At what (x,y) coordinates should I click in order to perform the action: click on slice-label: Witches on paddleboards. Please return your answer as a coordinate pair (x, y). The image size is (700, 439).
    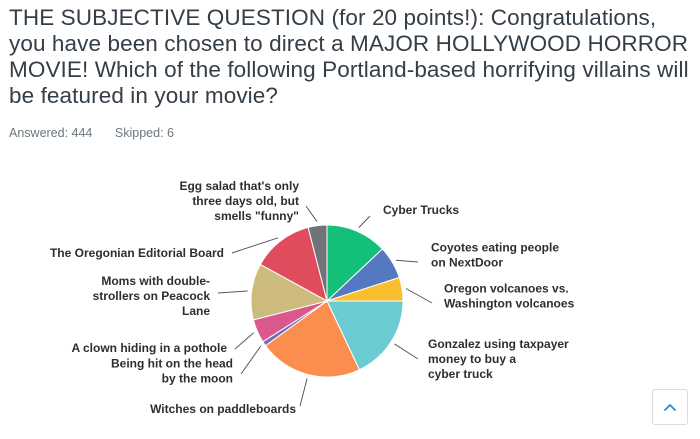
    Looking at the image, I should click on (223, 409).